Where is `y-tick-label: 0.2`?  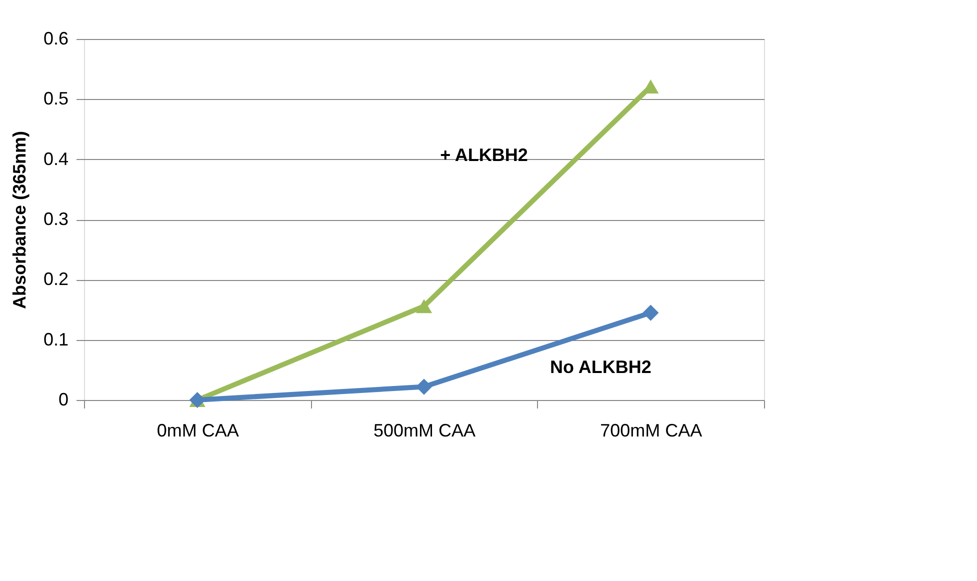
y-tick-label: 0.2 is located at coordinates (55, 279).